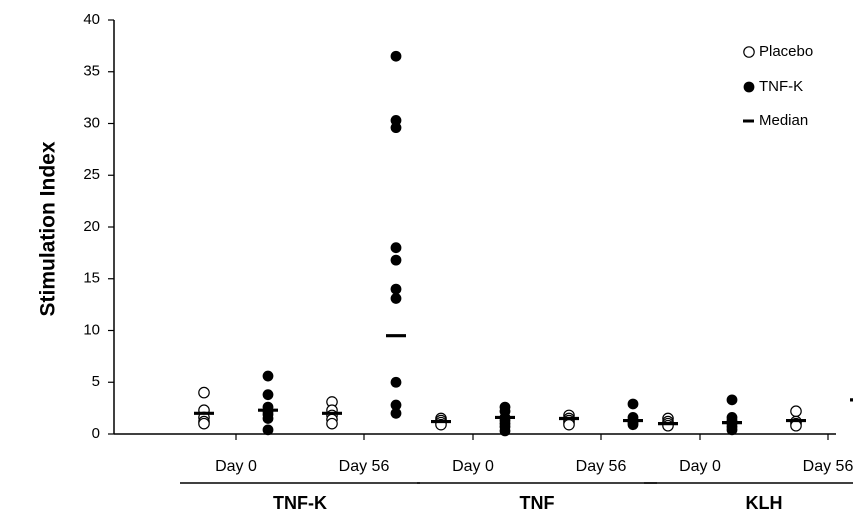 The height and width of the screenshot is (516, 853). What do you see at coordinates (91, 174) in the screenshot?
I see `y-tick-label: 25` at bounding box center [91, 174].